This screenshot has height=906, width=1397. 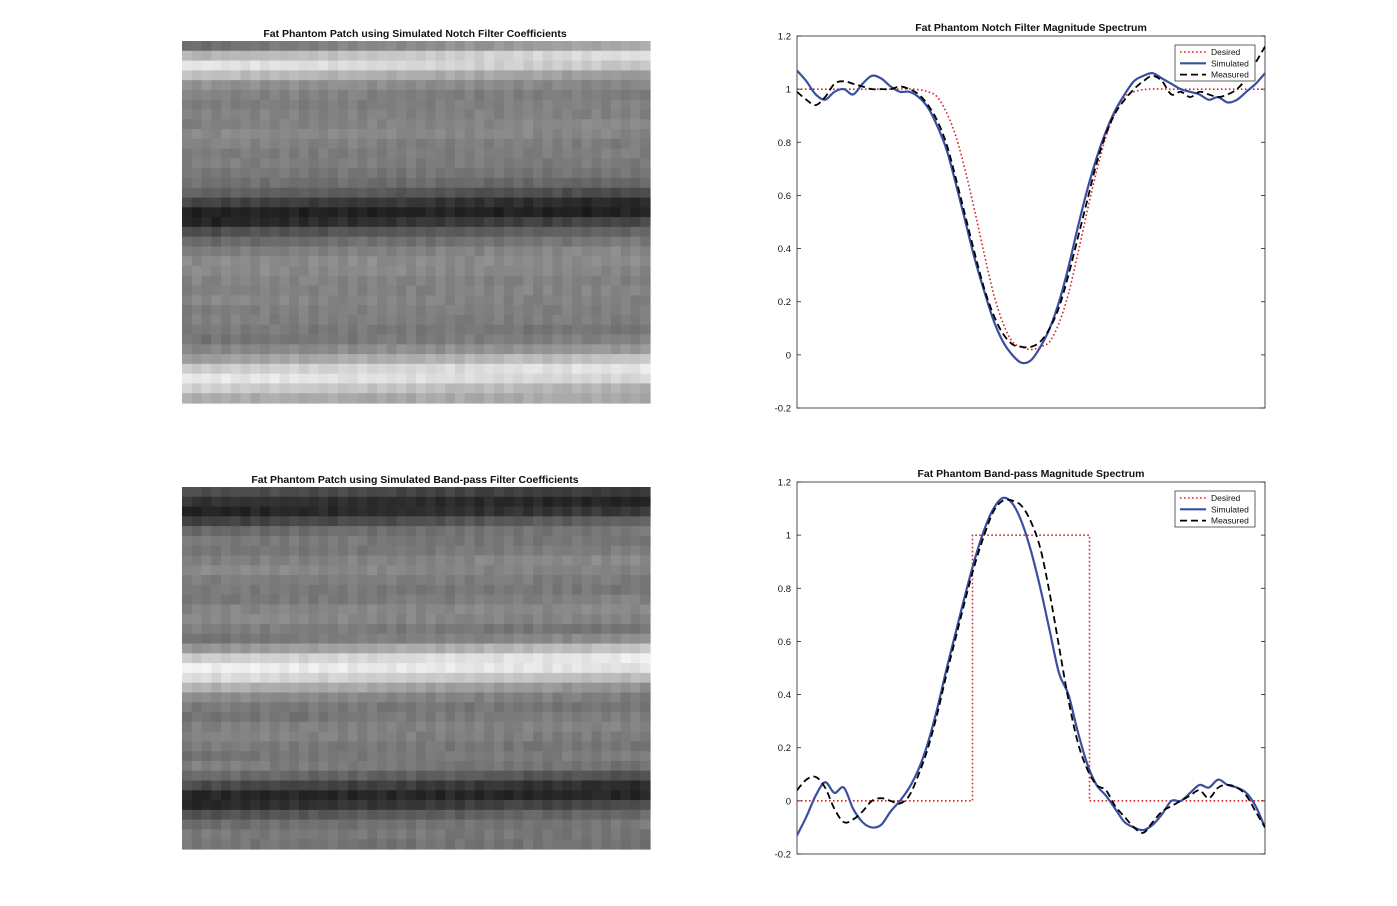 What do you see at coordinates (416, 222) in the screenshot?
I see `image-pixels` at bounding box center [416, 222].